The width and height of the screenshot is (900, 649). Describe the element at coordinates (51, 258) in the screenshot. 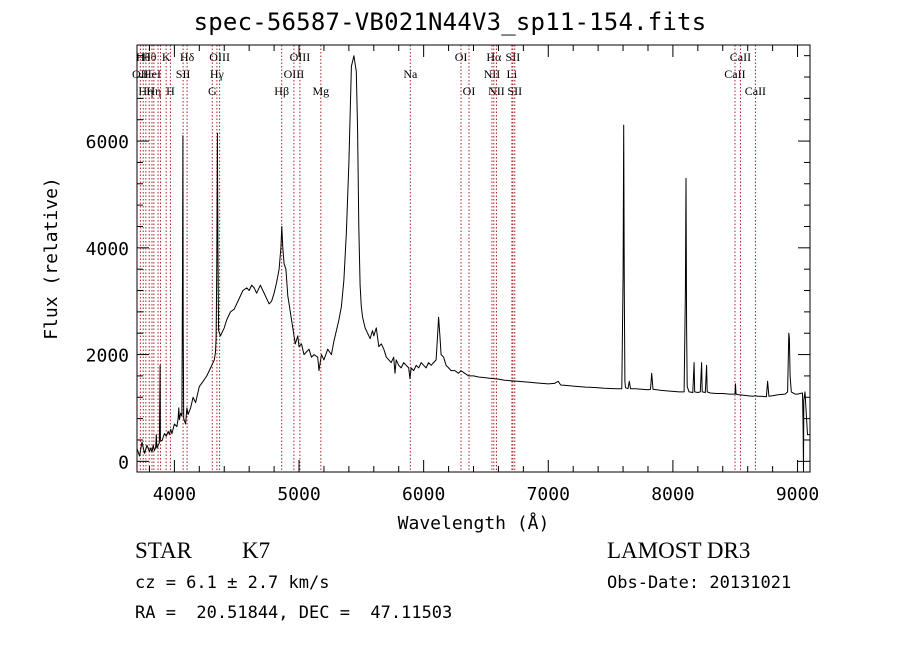

I see `y-axis-label: Flux (relative)` at that location.